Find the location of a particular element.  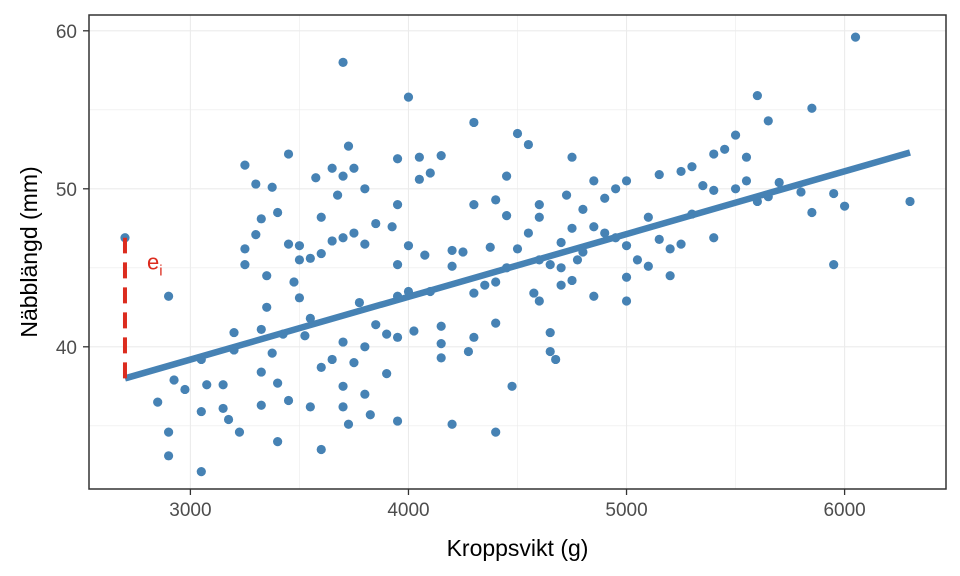

x-axis-title: Kroppsvikt (g) is located at coordinates (518, 548).